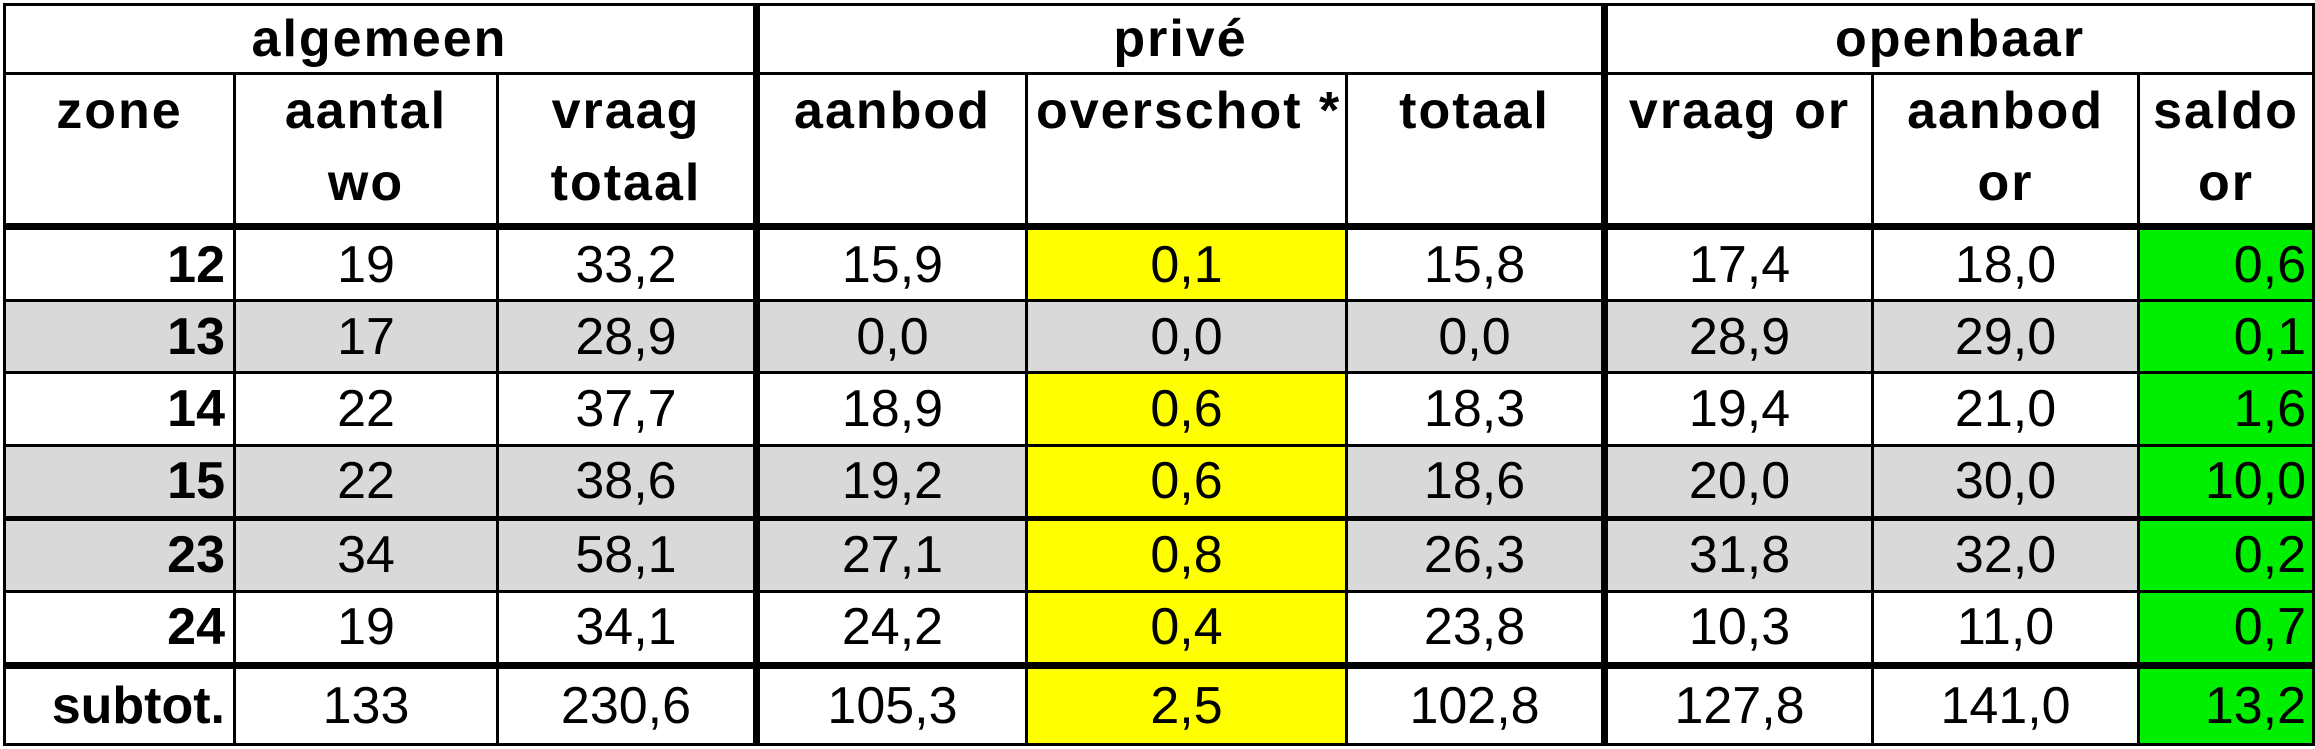 The image size is (2315, 749). What do you see at coordinates (1738, 151) in the screenshot?
I see `col-header-vraag-or: vraag or` at bounding box center [1738, 151].